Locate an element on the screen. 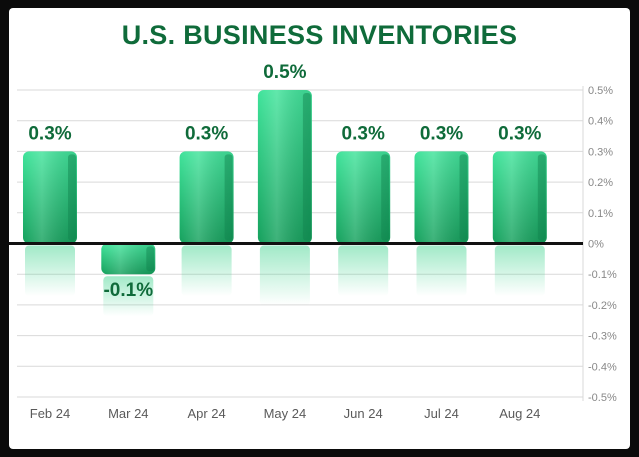  y-tick-label: 0.2% is located at coordinates (600, 183).